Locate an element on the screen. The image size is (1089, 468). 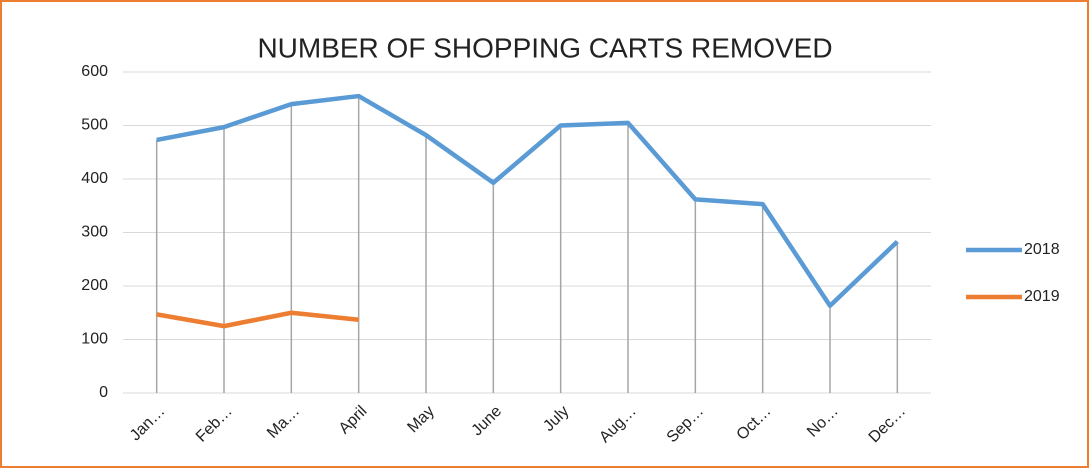
y-tick-label: 300 is located at coordinates (94, 232).